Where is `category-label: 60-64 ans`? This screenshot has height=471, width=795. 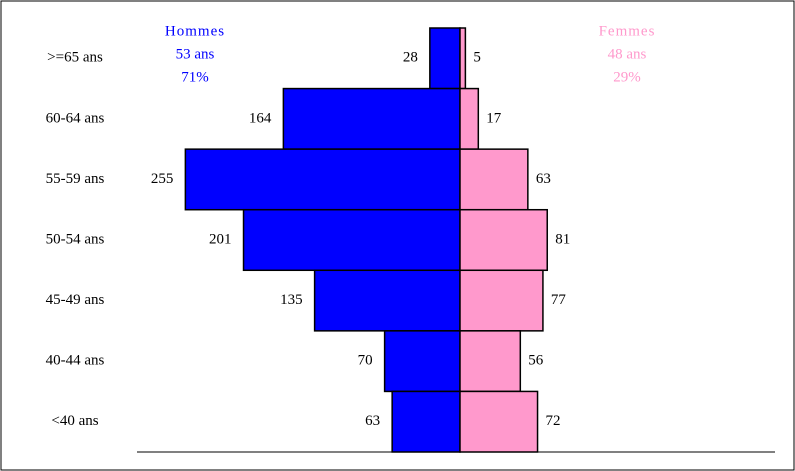 category-label: 60-64 ans is located at coordinates (75, 118).